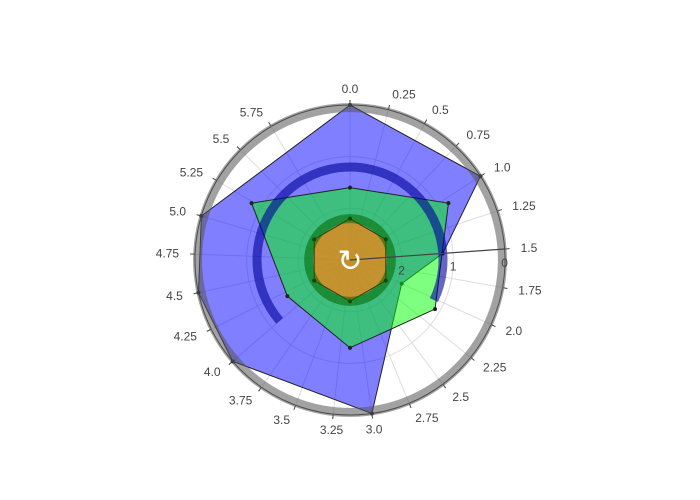 The image size is (700, 500). What do you see at coordinates (479, 135) in the screenshot?
I see `angular-tick-label: 0.75` at bounding box center [479, 135].